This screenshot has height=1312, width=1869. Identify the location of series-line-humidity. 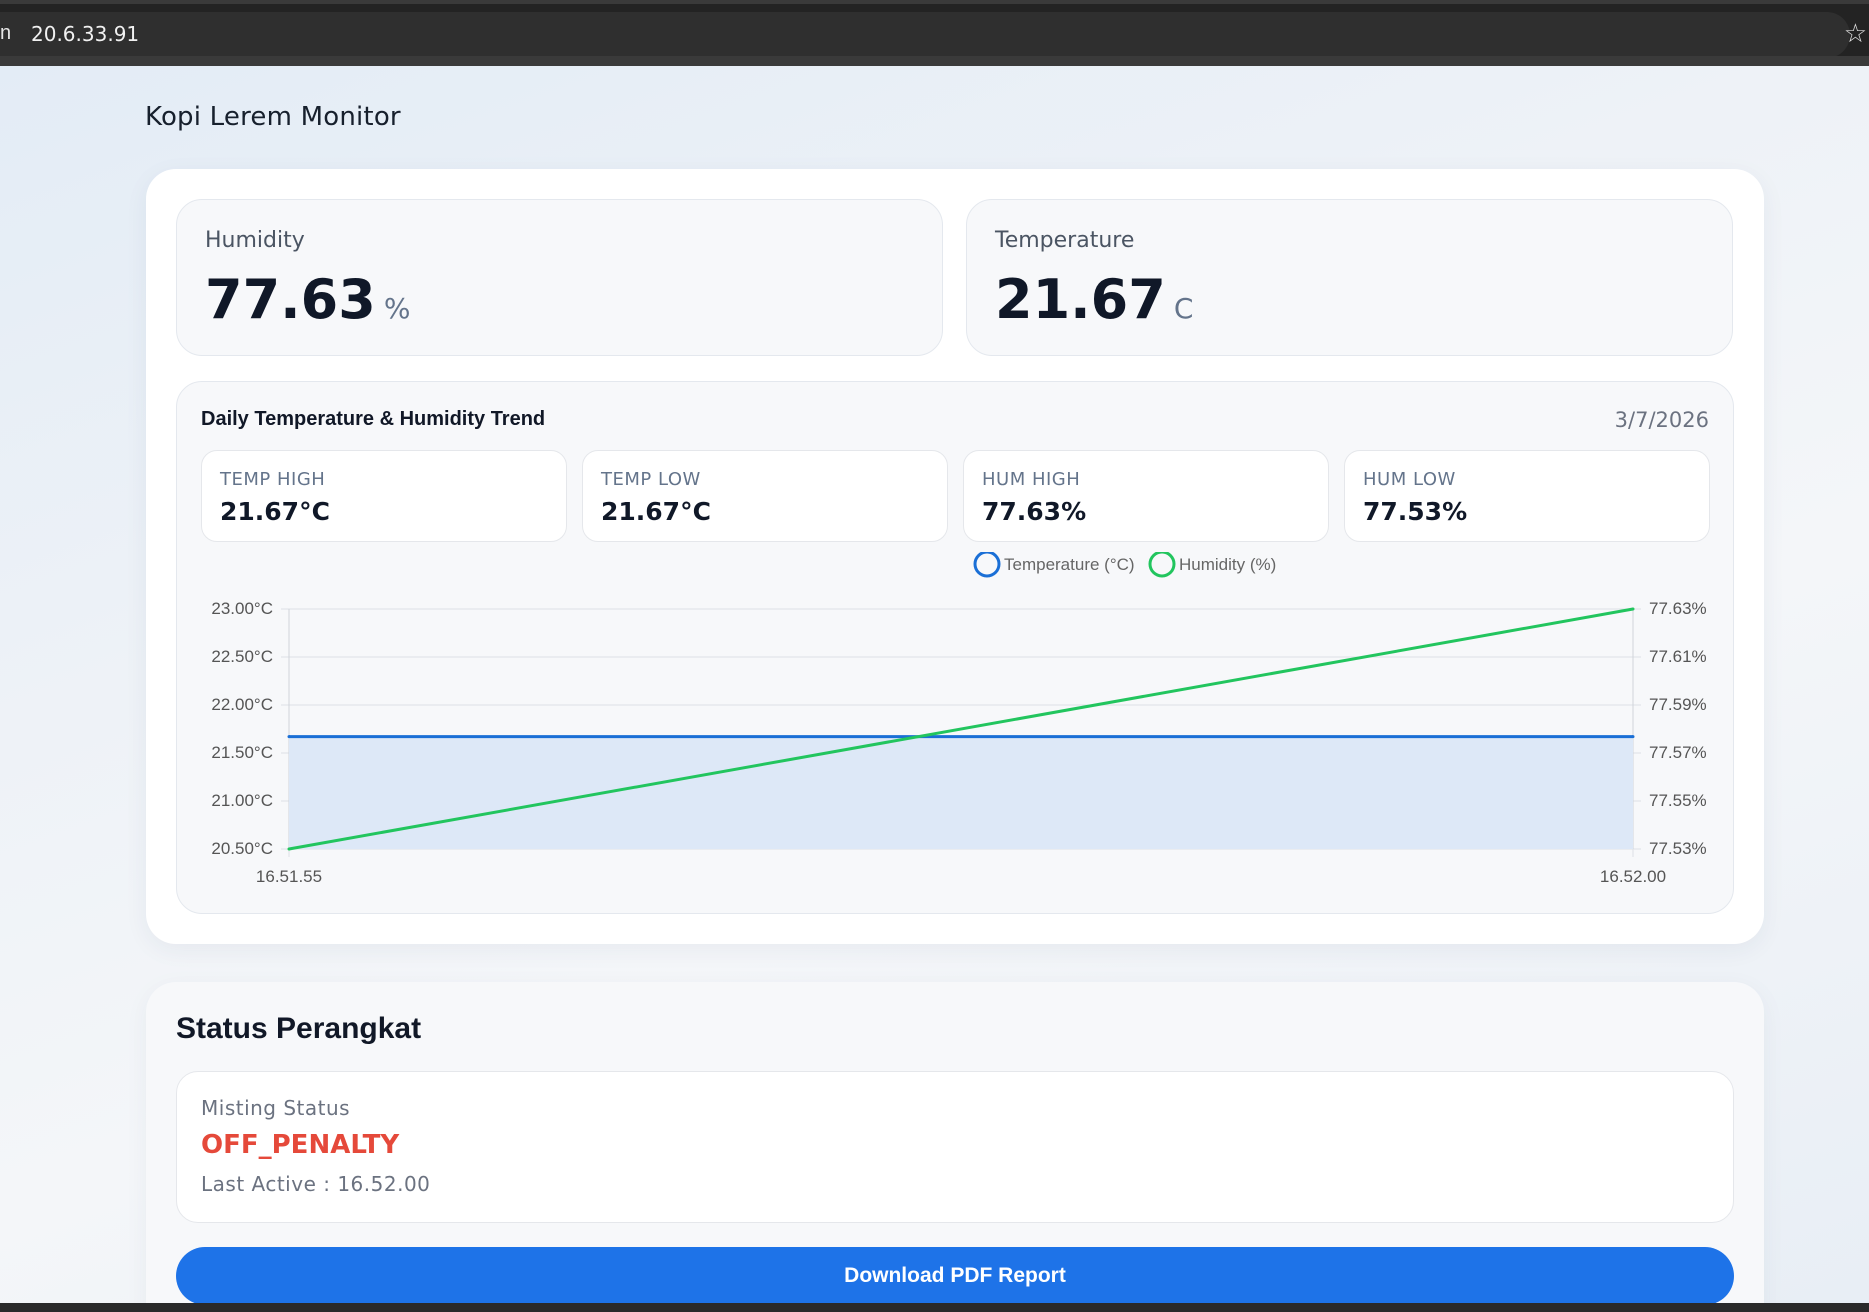
(961, 729).